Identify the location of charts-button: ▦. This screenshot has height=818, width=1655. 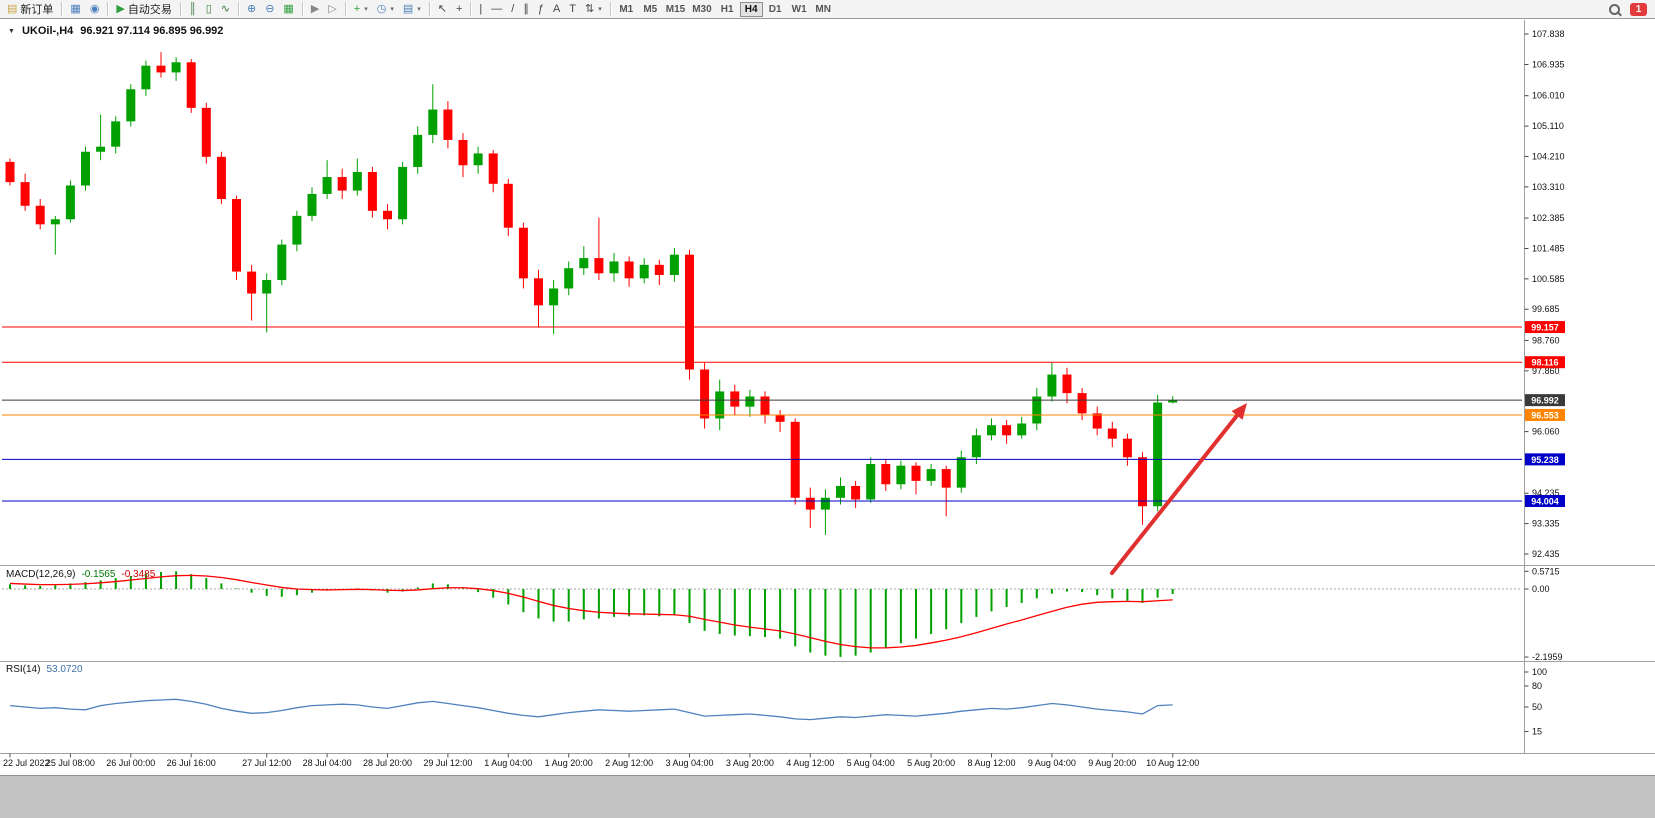
(75, 9).